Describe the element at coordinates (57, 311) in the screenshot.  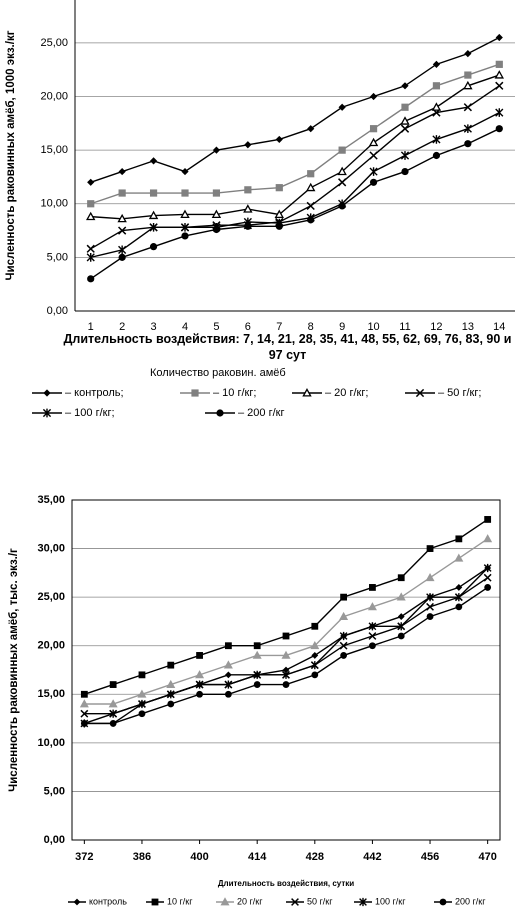
I see `y-tick-label: 0,00` at that location.